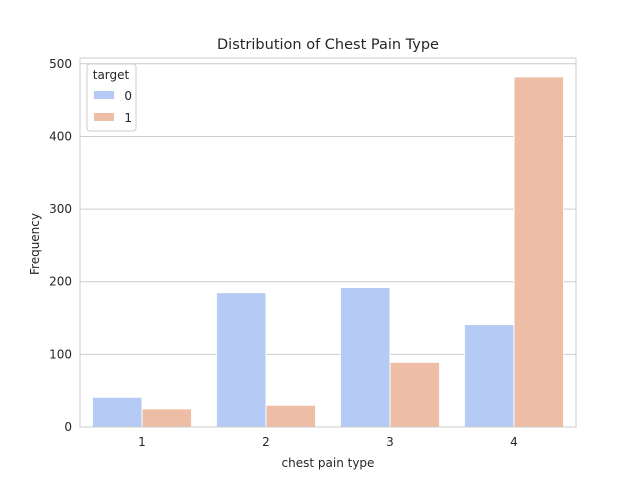 The width and height of the screenshot is (640, 484). Describe the element at coordinates (35, 244) in the screenshot. I see `y-axis-label: Frequency` at that location.